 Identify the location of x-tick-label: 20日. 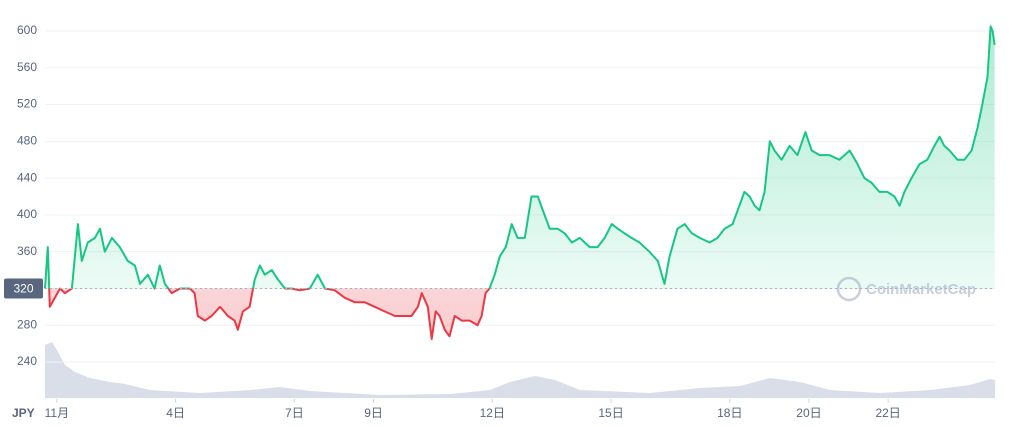
(808, 413).